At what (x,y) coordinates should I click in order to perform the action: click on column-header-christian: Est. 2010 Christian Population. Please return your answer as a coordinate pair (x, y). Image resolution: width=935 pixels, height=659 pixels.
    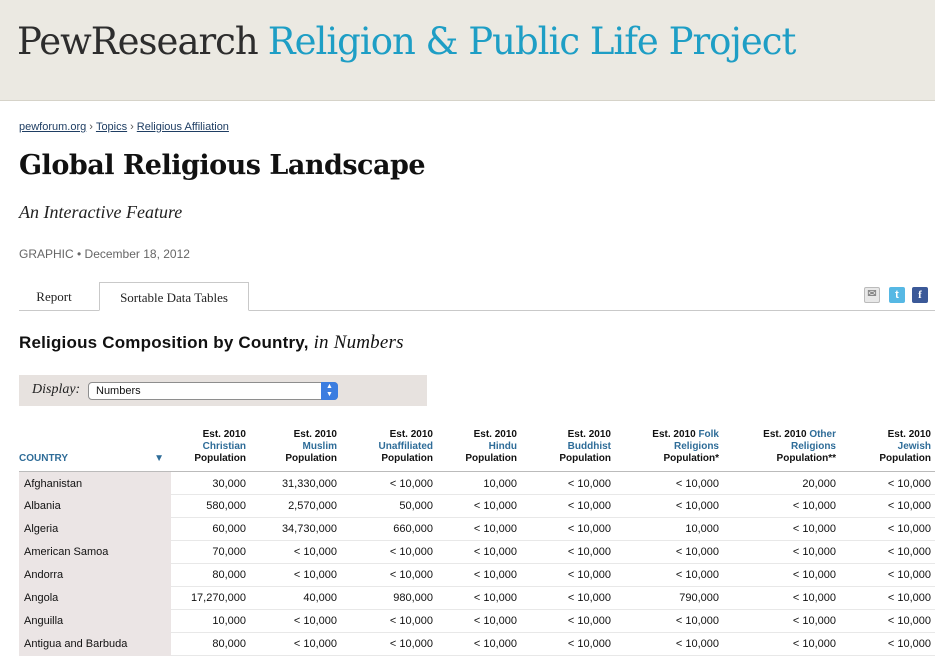
    Looking at the image, I should click on (210, 447).